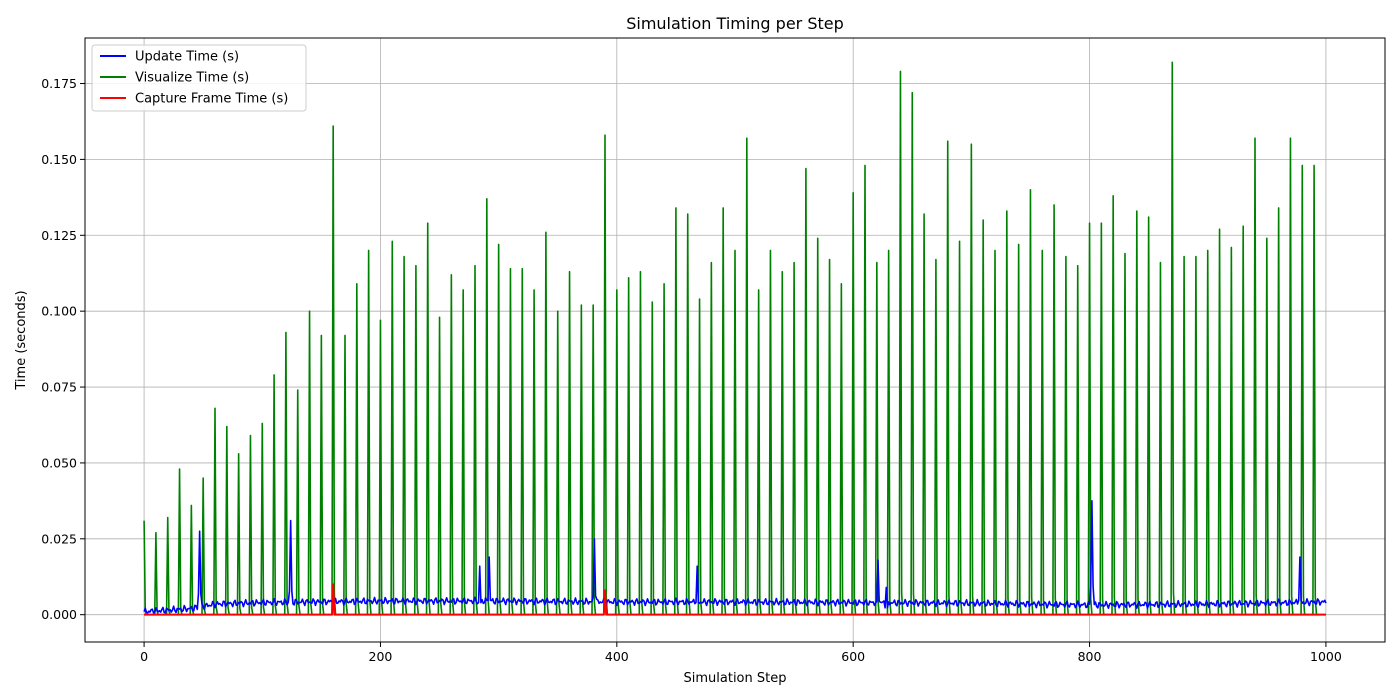 This screenshot has height=700, width=1400. Describe the element at coordinates (59, 614) in the screenshot. I see `y-tick-label: 0.000` at that location.